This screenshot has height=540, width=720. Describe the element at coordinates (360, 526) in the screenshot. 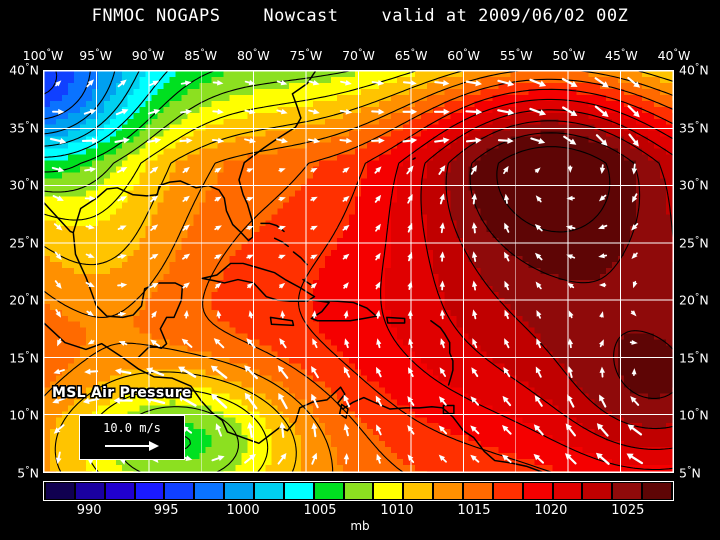

I see `colorbar-unit-label: mb` at that location.